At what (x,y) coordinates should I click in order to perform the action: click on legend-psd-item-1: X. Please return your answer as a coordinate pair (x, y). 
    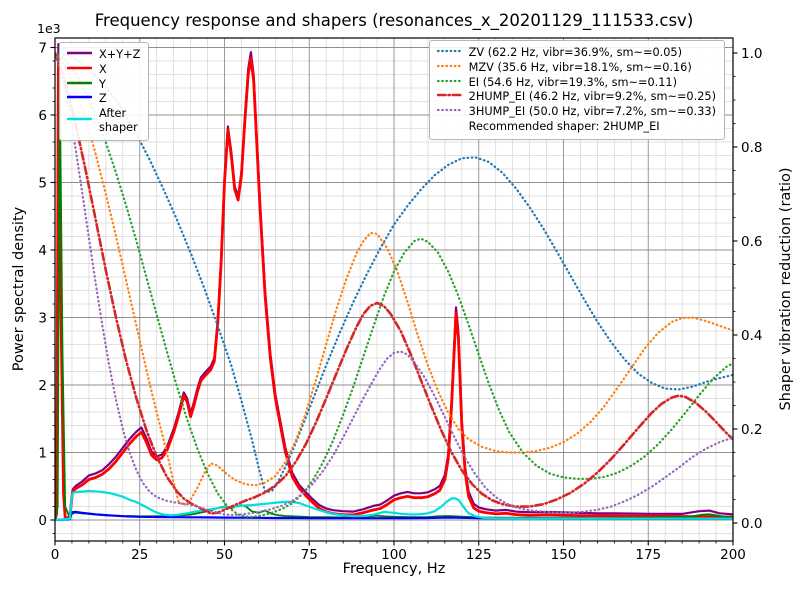
    Looking at the image, I should click on (103, 69).